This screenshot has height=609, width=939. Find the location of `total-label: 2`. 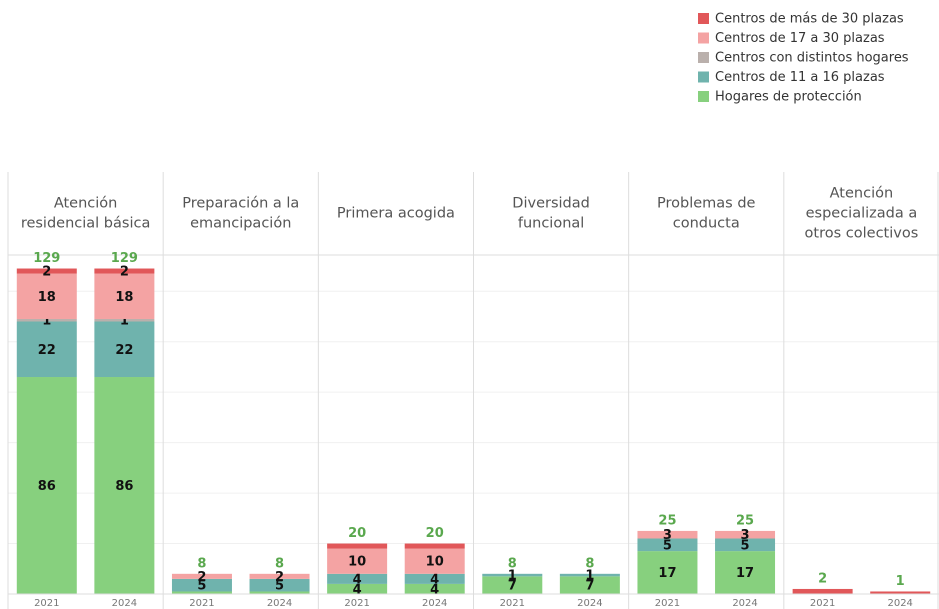

total-label: 2 is located at coordinates (822, 578).